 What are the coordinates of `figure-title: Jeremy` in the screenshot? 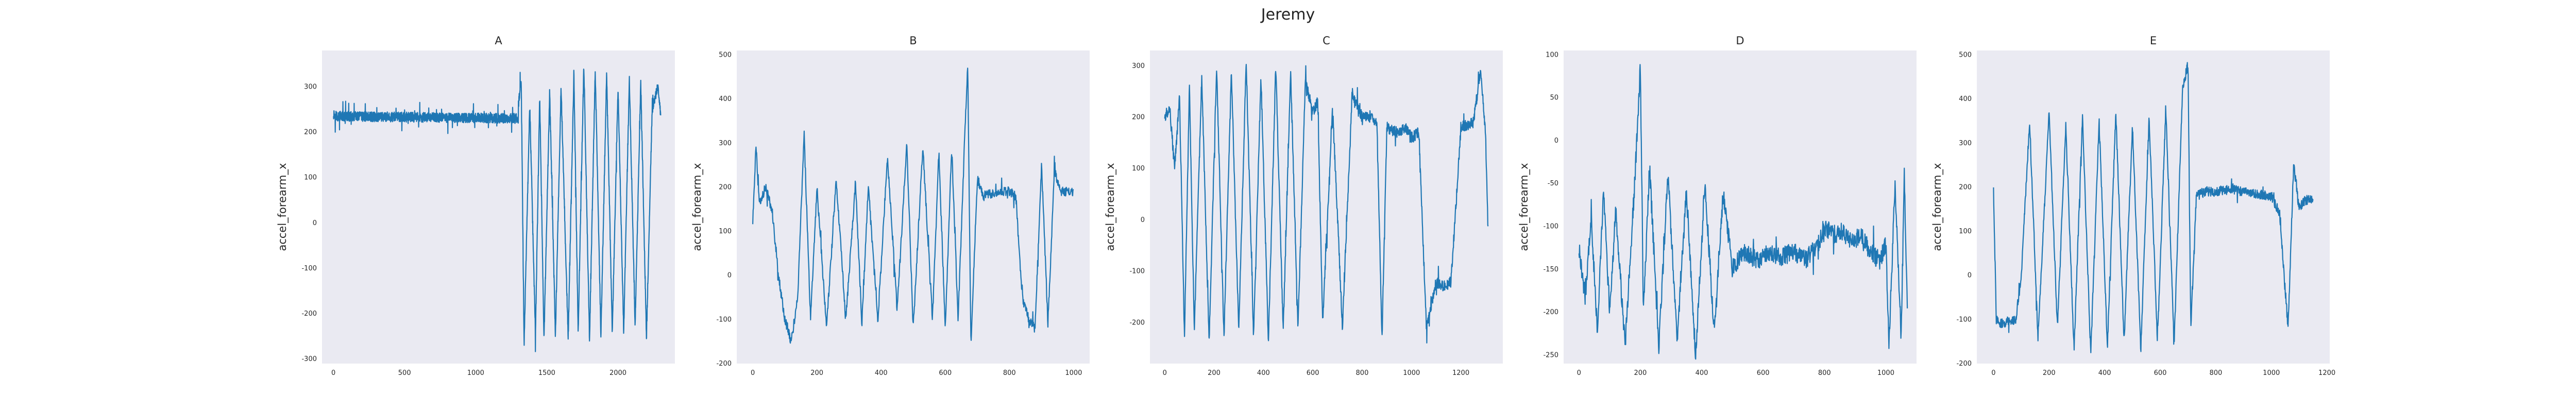 It's located at (1287, 15).